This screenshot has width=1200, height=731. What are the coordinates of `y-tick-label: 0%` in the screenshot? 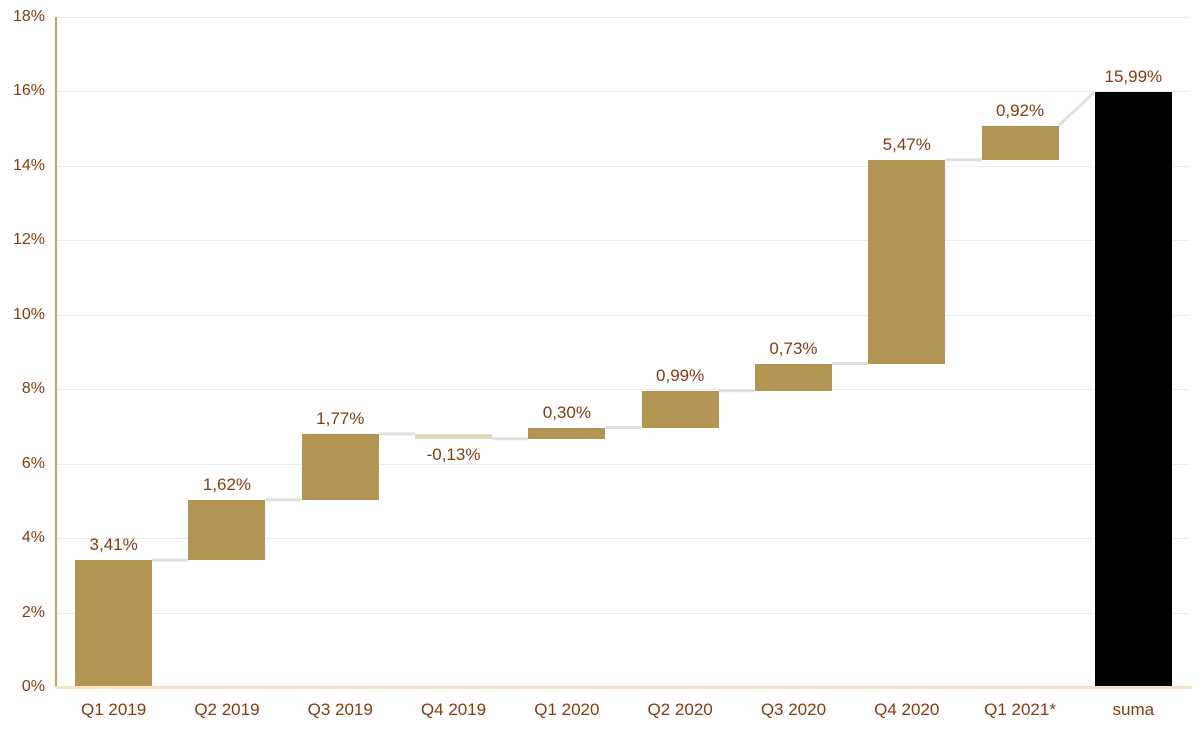 It's located at (33, 686).